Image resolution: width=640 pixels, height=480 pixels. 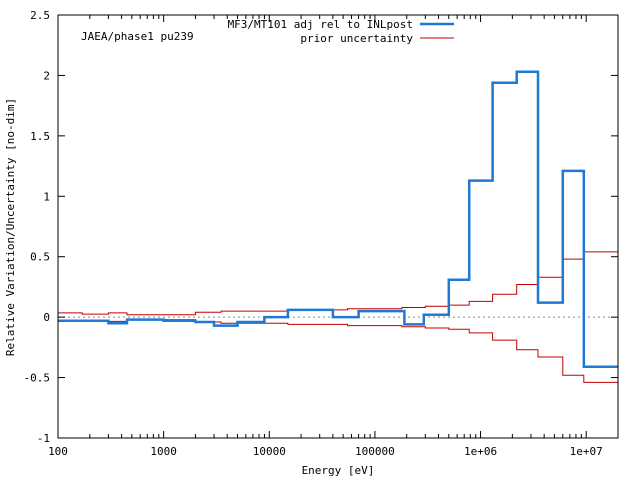 I want to click on x-tick-label: 10000, so click(x=269, y=451).